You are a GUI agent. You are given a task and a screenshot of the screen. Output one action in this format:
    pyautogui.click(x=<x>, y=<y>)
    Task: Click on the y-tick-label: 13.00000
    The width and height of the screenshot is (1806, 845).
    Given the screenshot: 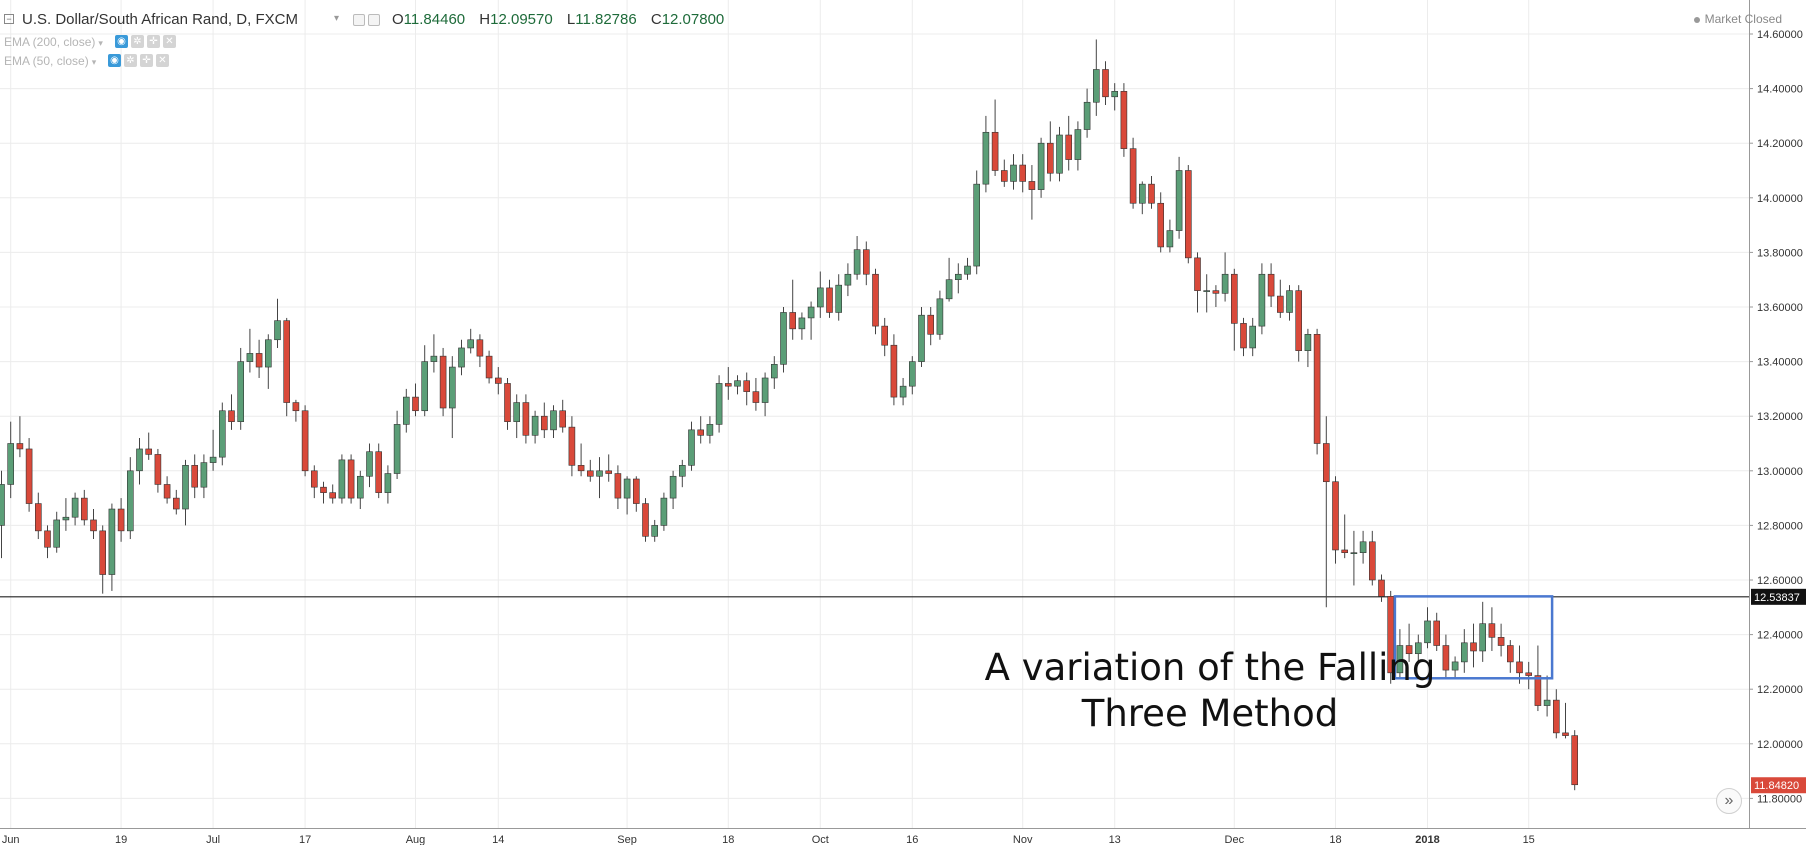 What is the action you would take?
    pyautogui.click(x=1780, y=472)
    